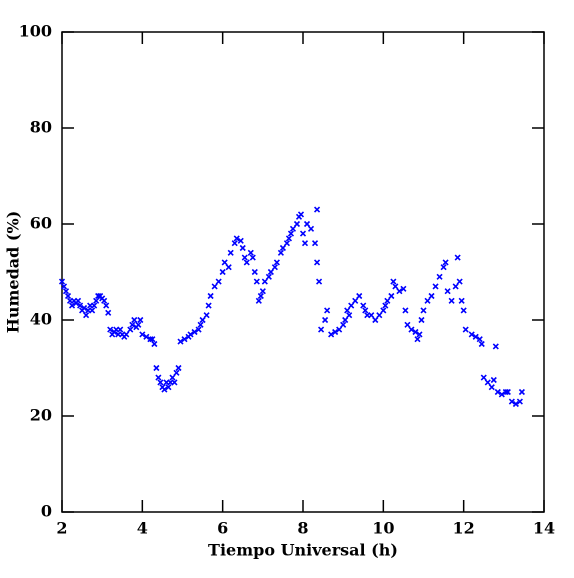 Image resolution: width=574 pixels, height=578 pixels. I want to click on x-axis-label: Tiempo Universal (h), so click(303, 550).